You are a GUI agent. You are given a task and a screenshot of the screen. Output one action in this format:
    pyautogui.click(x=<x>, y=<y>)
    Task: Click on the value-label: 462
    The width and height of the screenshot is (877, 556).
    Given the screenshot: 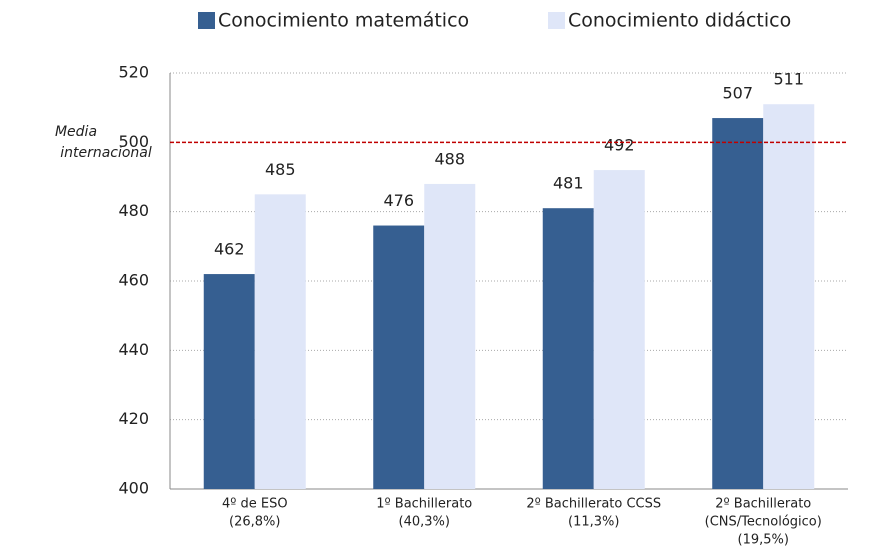 What is the action you would take?
    pyautogui.click(x=229, y=249)
    